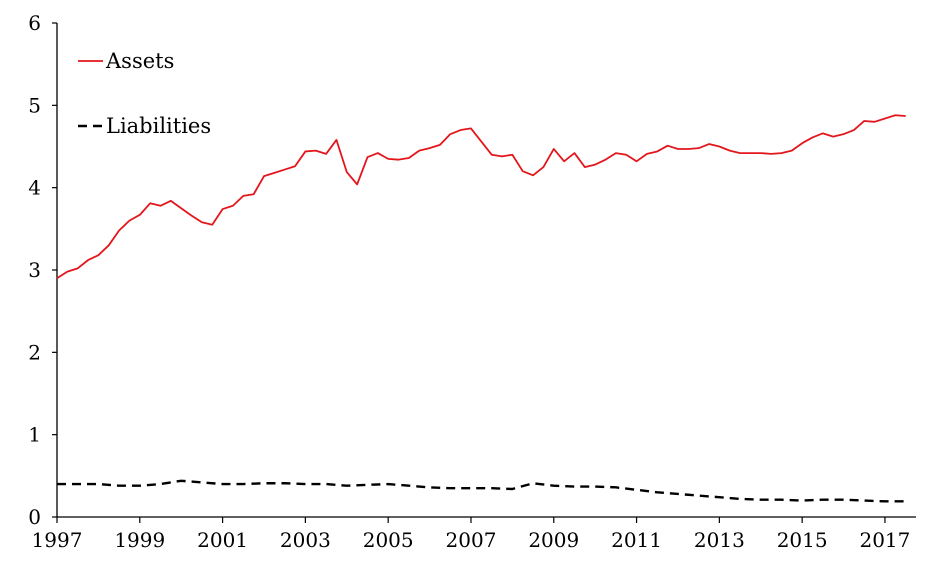 The image size is (936, 574). Describe the element at coordinates (139, 540) in the screenshot. I see `x-tick-label: 1999` at that location.